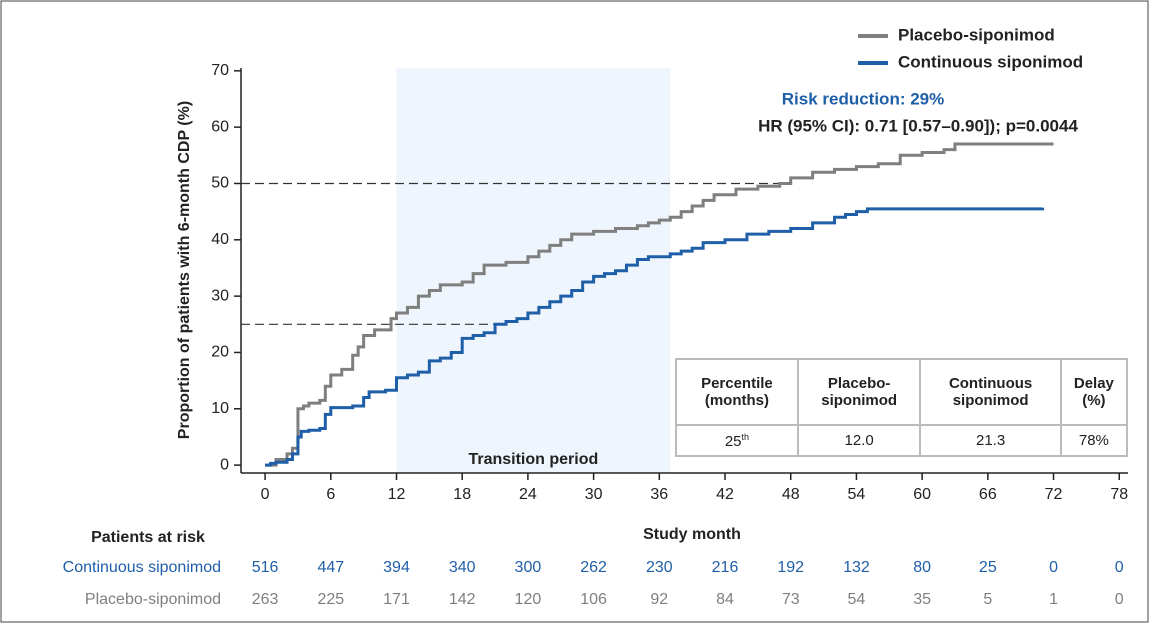 This screenshot has width=1149, height=623. Describe the element at coordinates (922, 567) in the screenshot. I see `risk-count: 80` at that location.